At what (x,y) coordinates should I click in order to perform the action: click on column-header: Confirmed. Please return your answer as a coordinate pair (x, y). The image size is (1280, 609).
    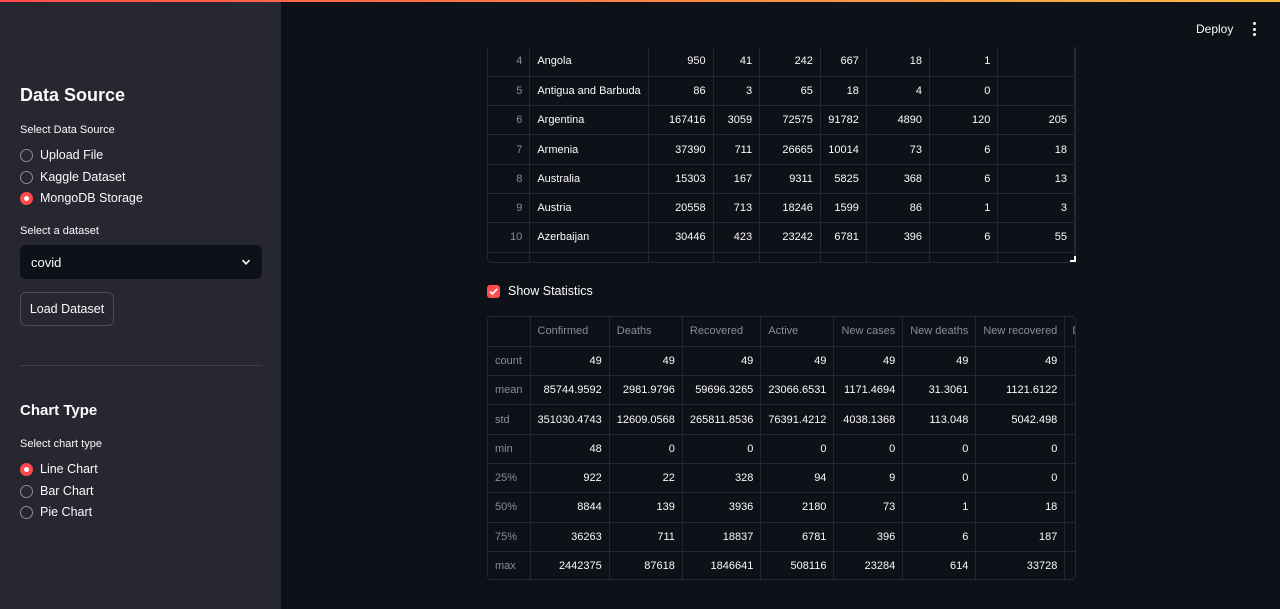
    Looking at the image, I should click on (570, 332).